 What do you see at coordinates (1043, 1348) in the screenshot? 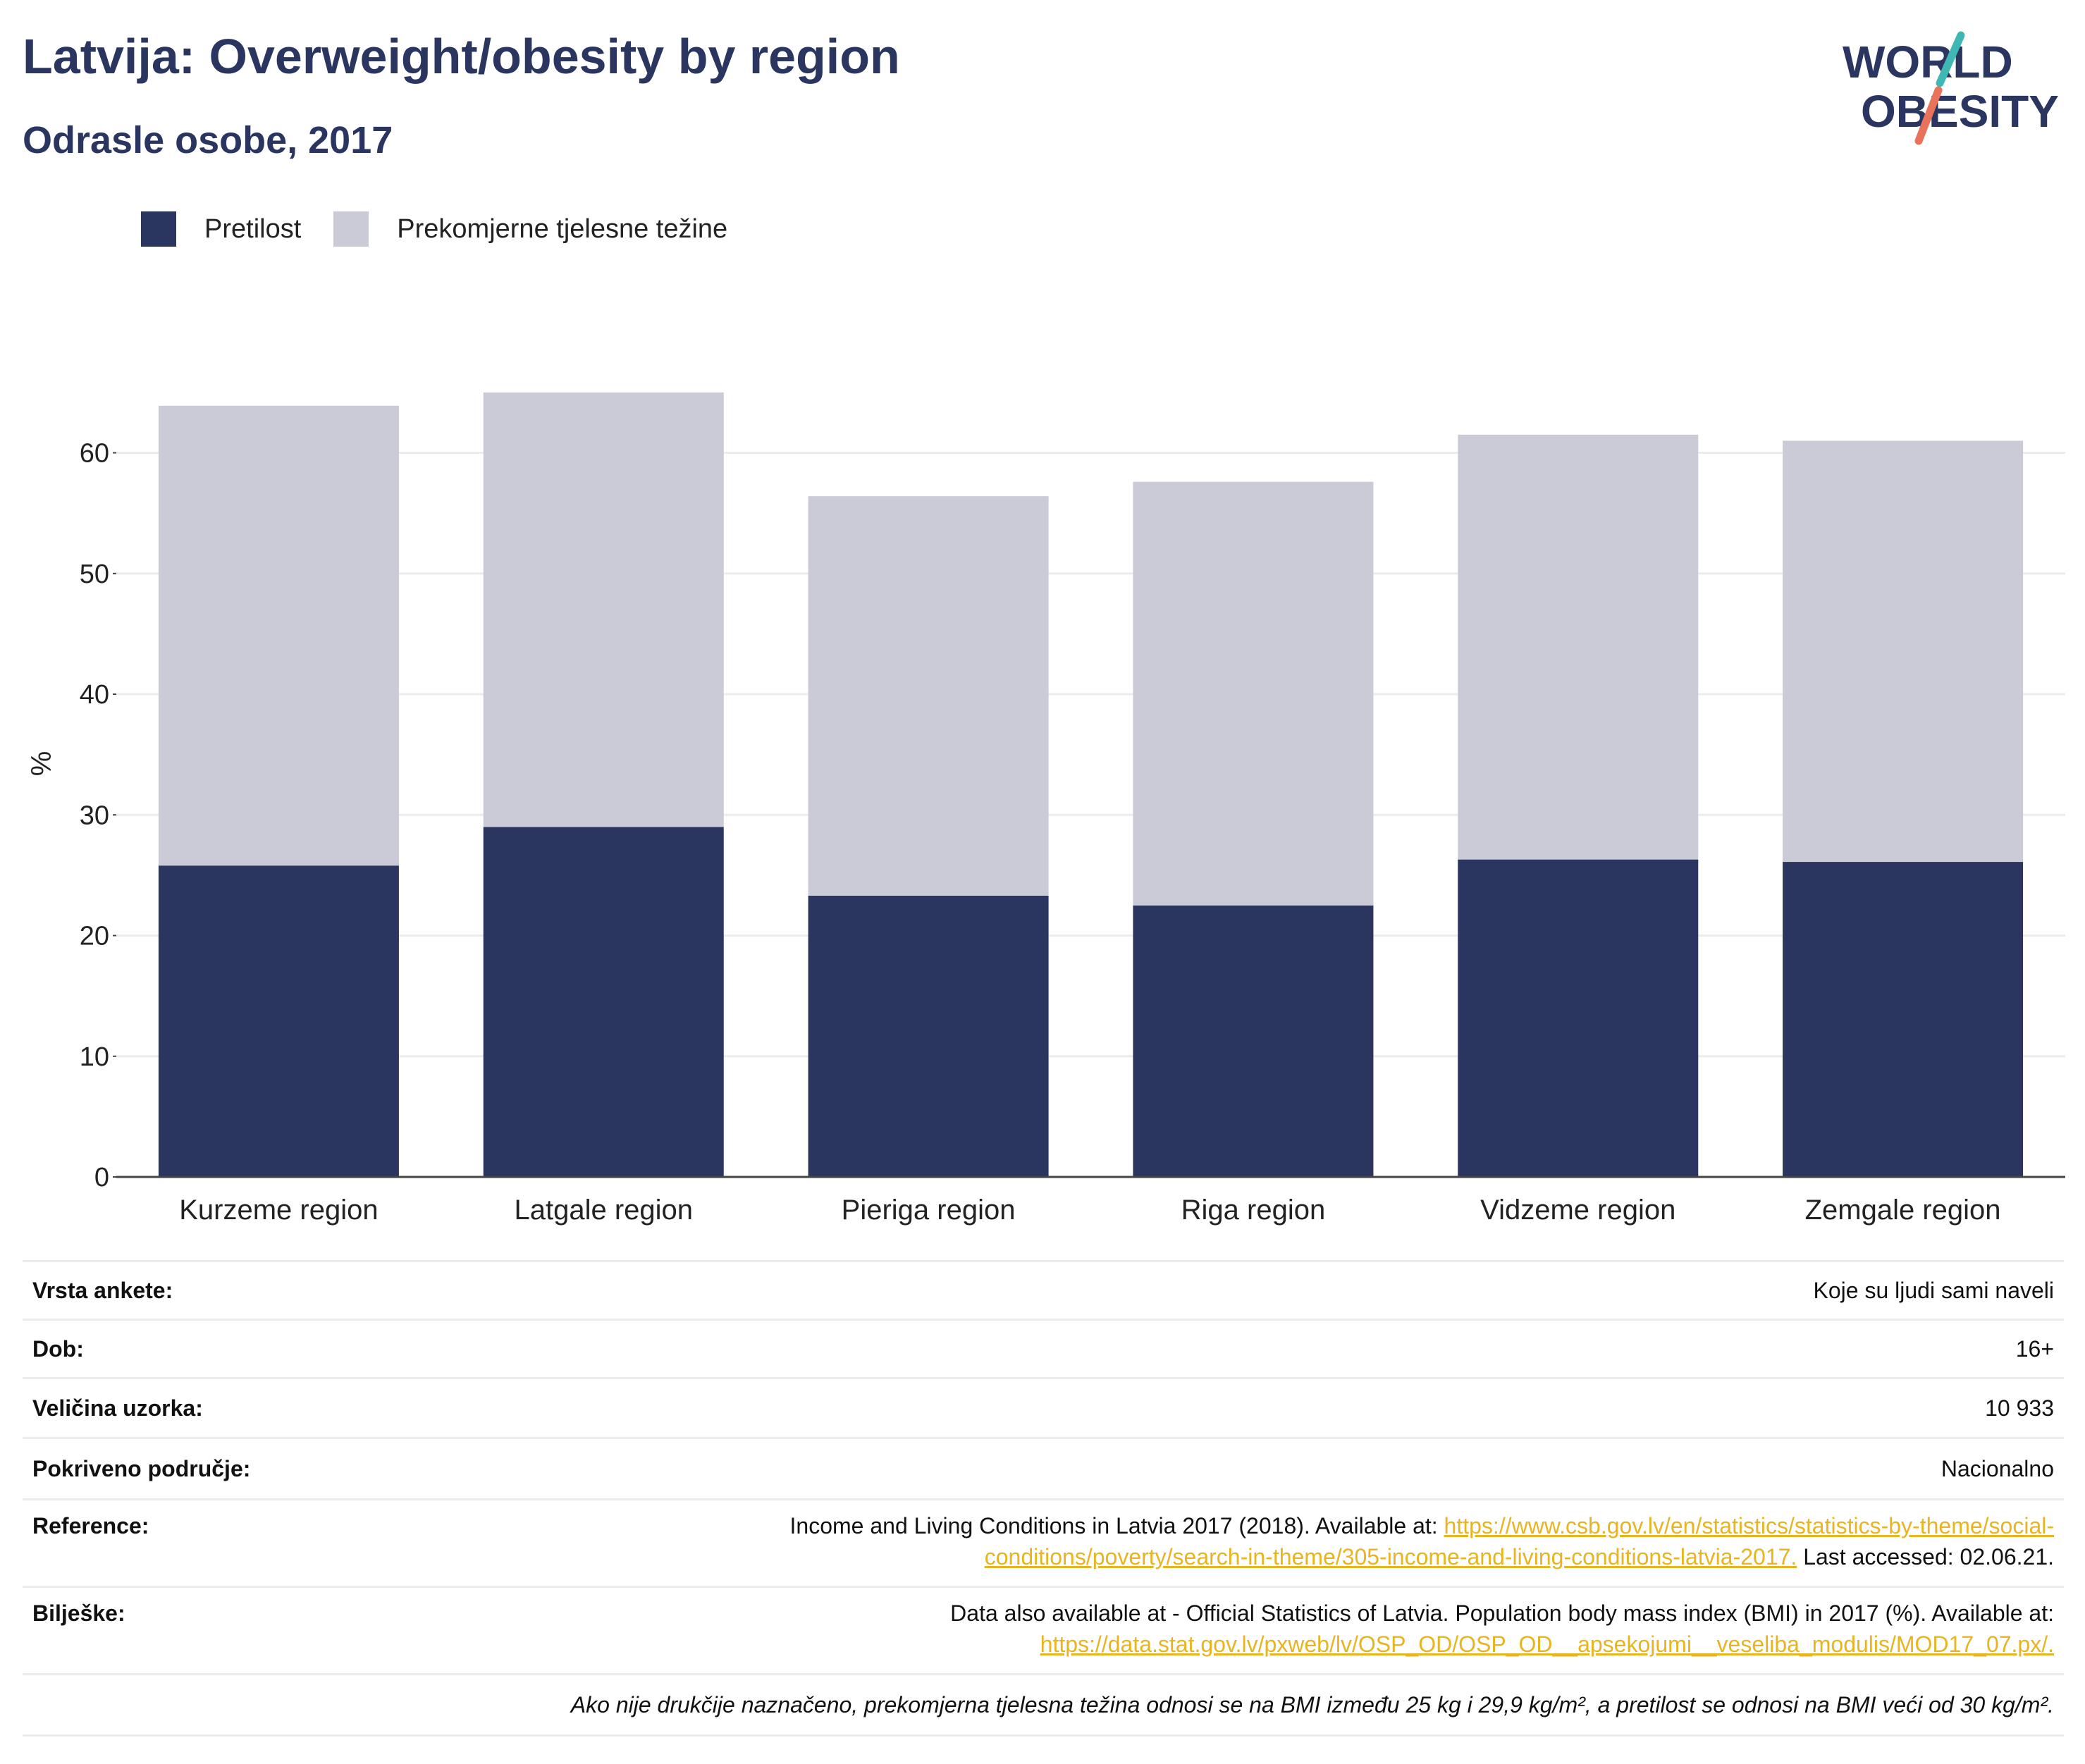
I see `meta-row-age: Dob: 16+` at bounding box center [1043, 1348].